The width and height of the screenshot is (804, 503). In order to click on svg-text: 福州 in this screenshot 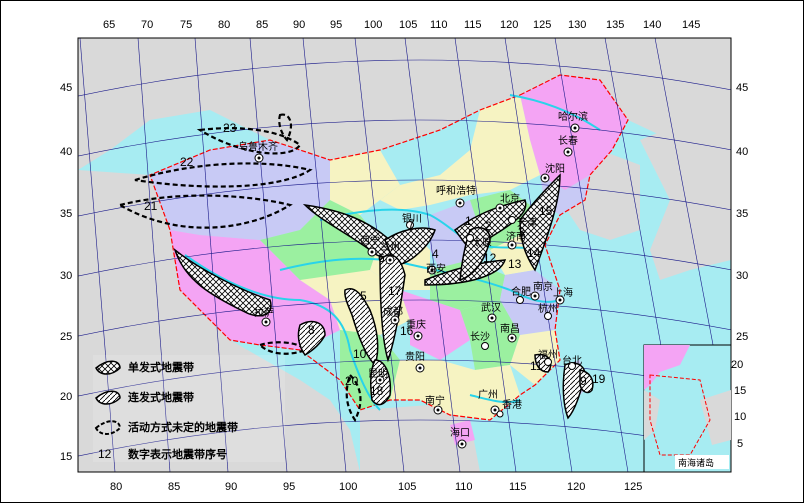, I will do `click(548, 354)`.